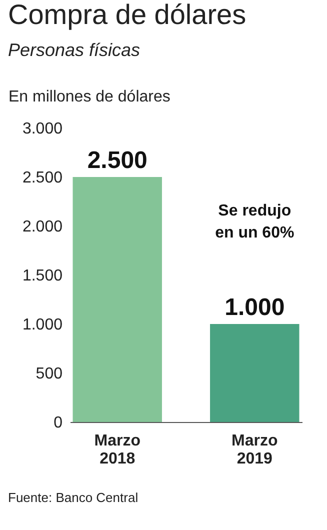 Image resolution: width=327 pixels, height=530 pixels. Describe the element at coordinates (42, 325) in the screenshot. I see `y-tick-label: 1.000` at that location.